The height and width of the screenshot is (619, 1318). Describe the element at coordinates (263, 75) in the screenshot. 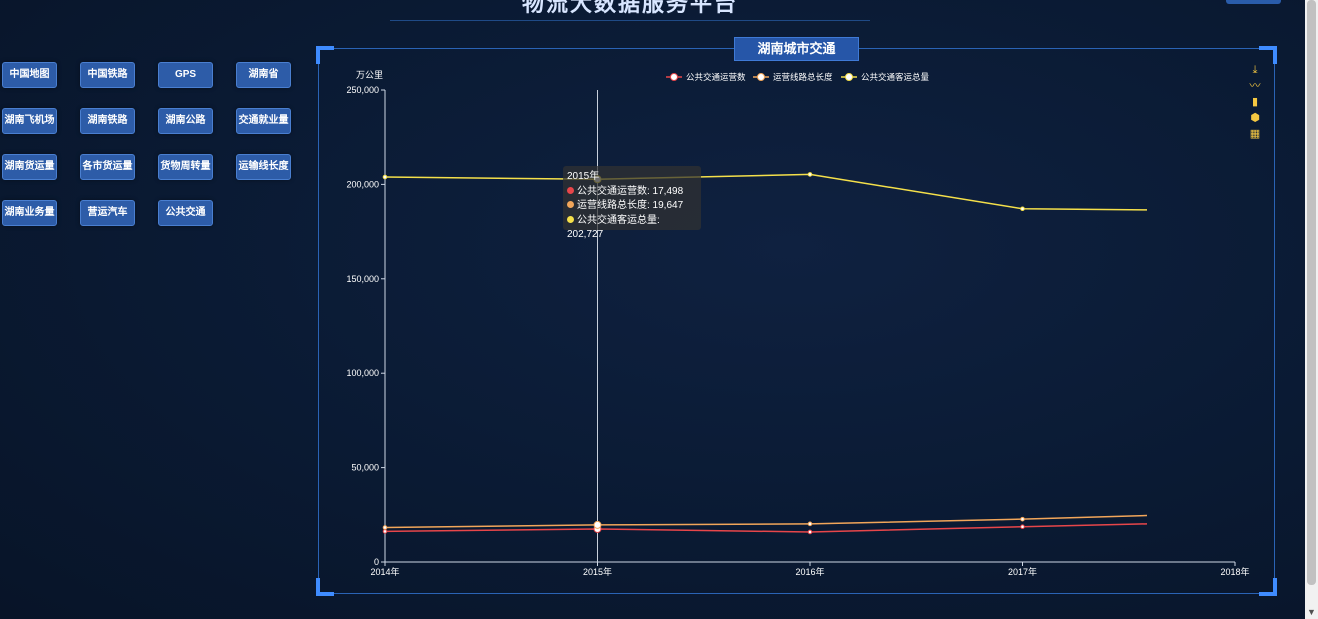

I see `nav-button-hunan-province: 湖南省` at that location.